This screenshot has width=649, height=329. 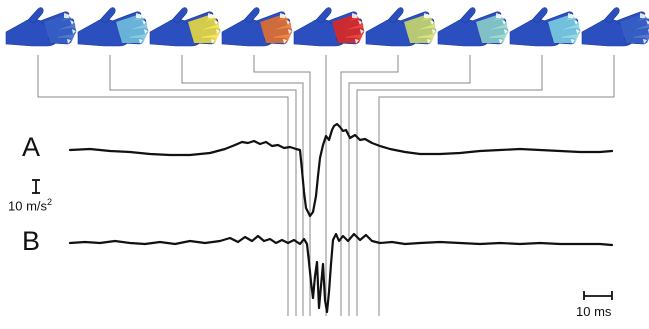 I want to click on vertical-scale-value: 10 m/s, so click(x=28, y=206).